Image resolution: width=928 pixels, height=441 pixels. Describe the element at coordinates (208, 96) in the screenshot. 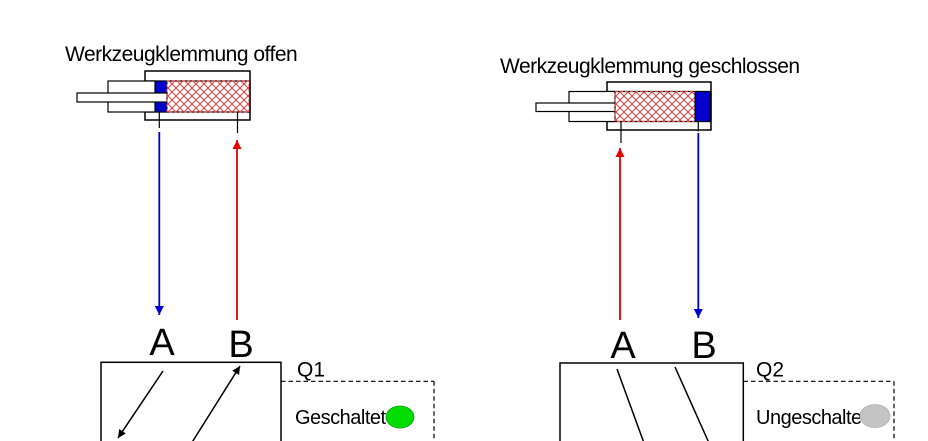

I see `left-pressure-chamber-hatch` at that location.